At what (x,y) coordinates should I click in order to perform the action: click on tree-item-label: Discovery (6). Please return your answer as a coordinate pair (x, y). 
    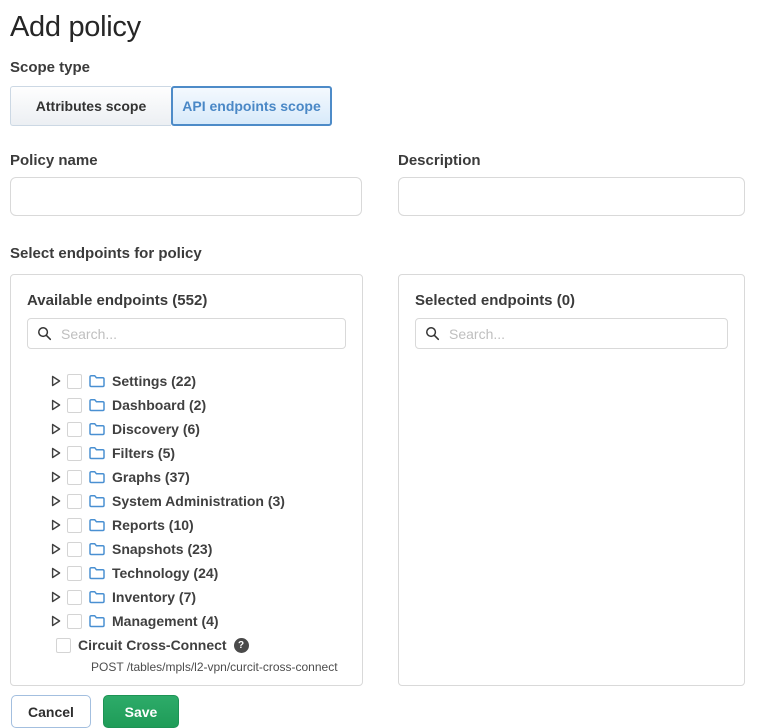
    Looking at the image, I should click on (156, 429).